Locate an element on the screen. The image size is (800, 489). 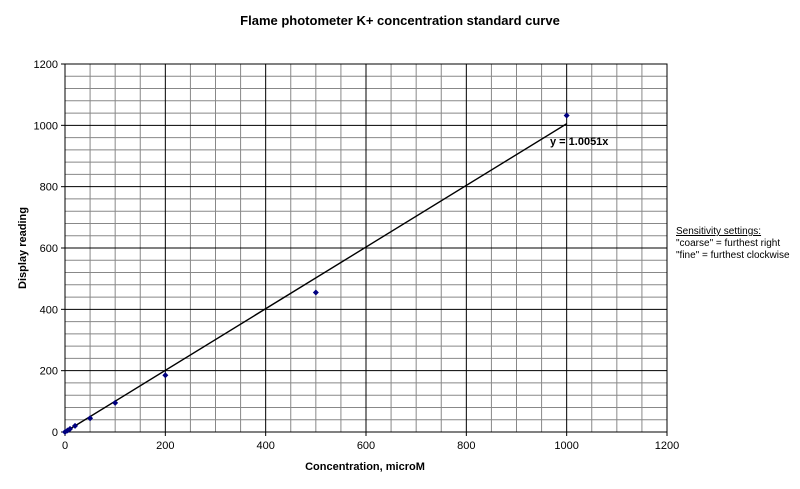
y-tick-label: 400 is located at coordinates (49, 310).